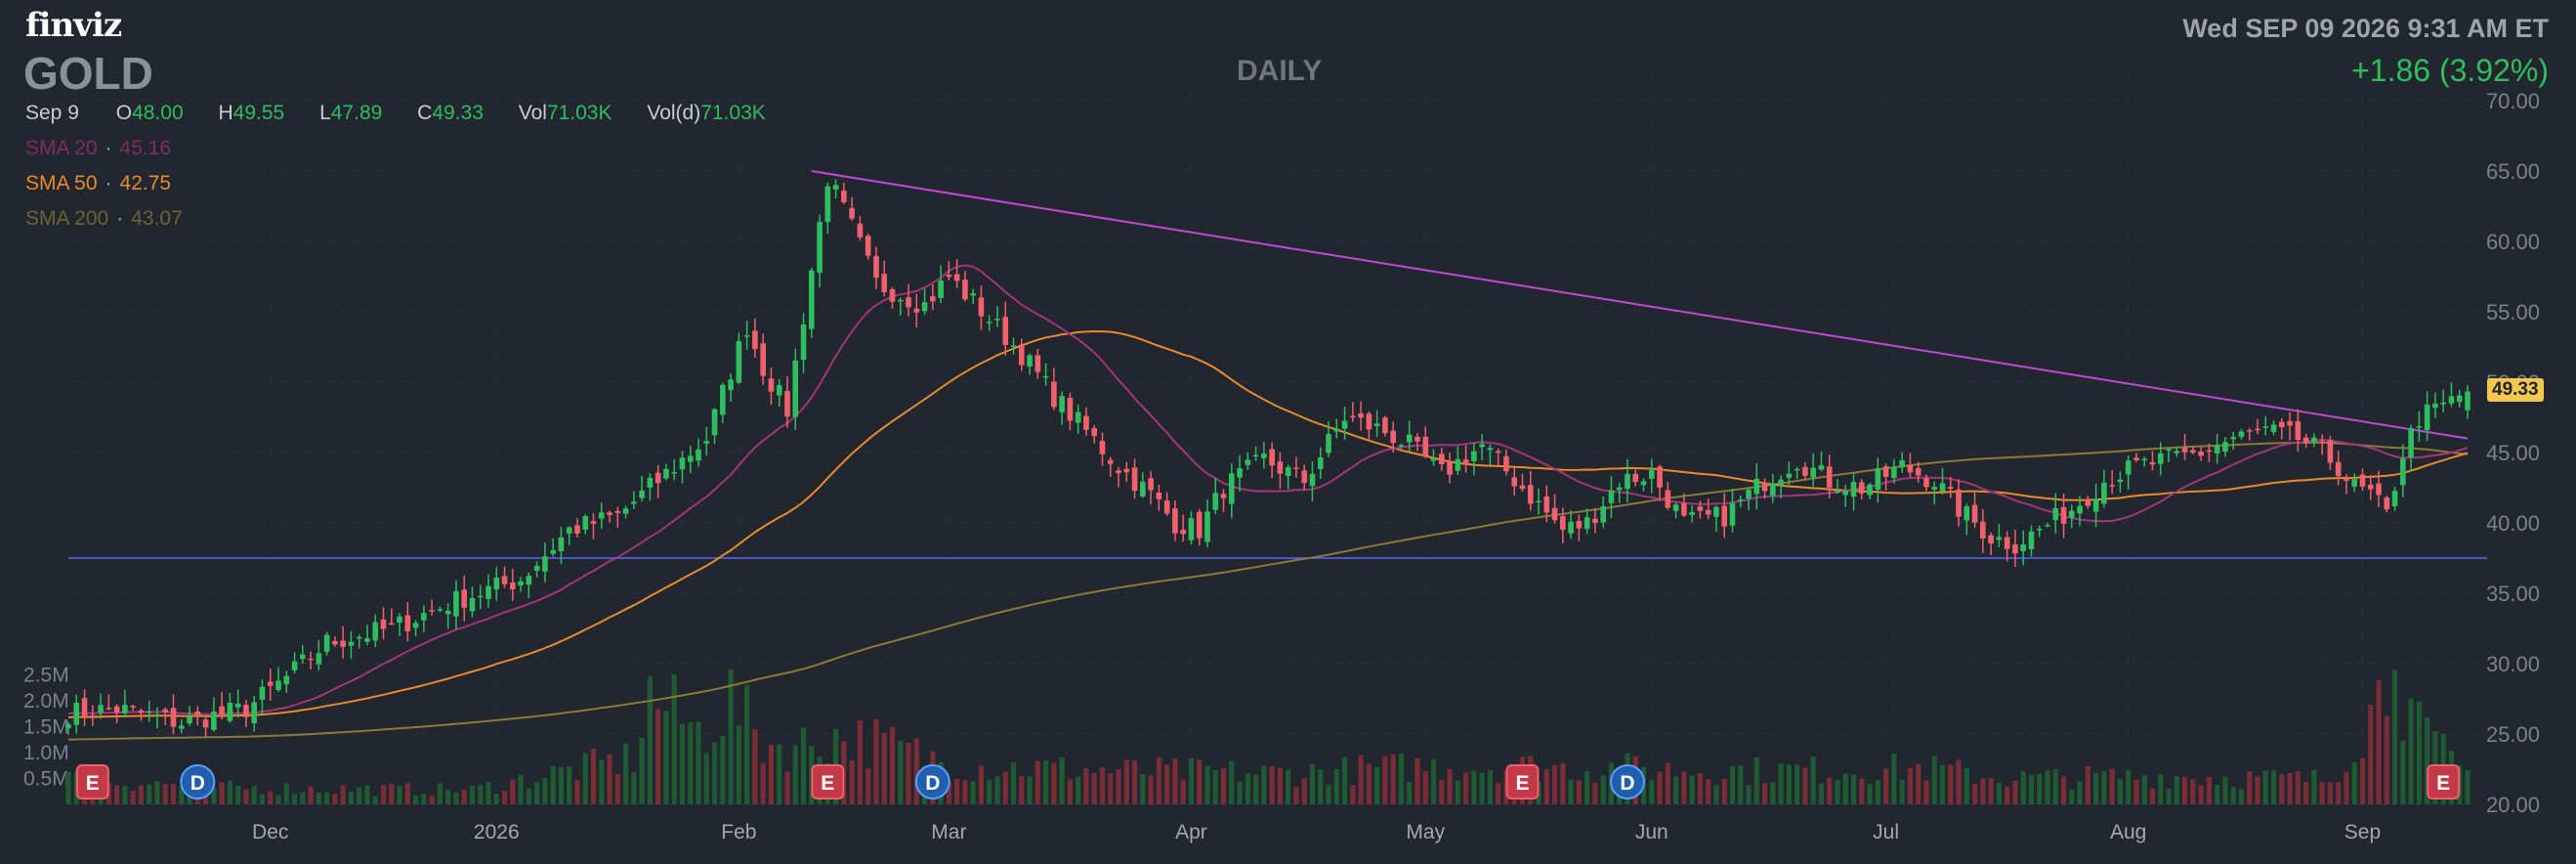 This screenshot has height=864, width=2576. I want to click on dividend-icon, so click(198, 781).